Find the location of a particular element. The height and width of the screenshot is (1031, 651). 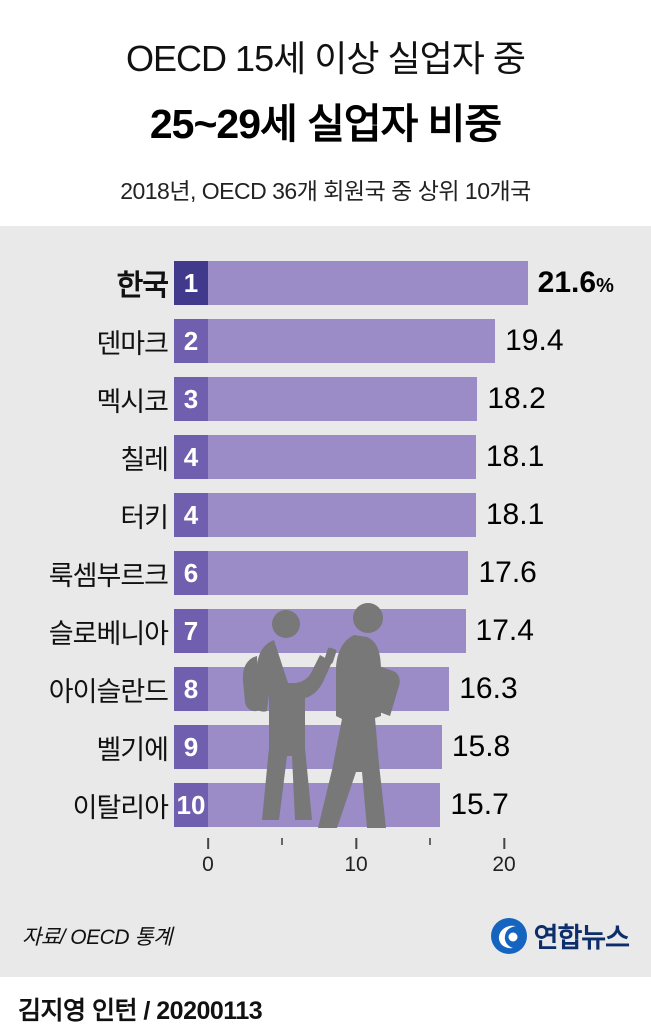

chart-row: 터키 4 18.1 is located at coordinates (325, 515).